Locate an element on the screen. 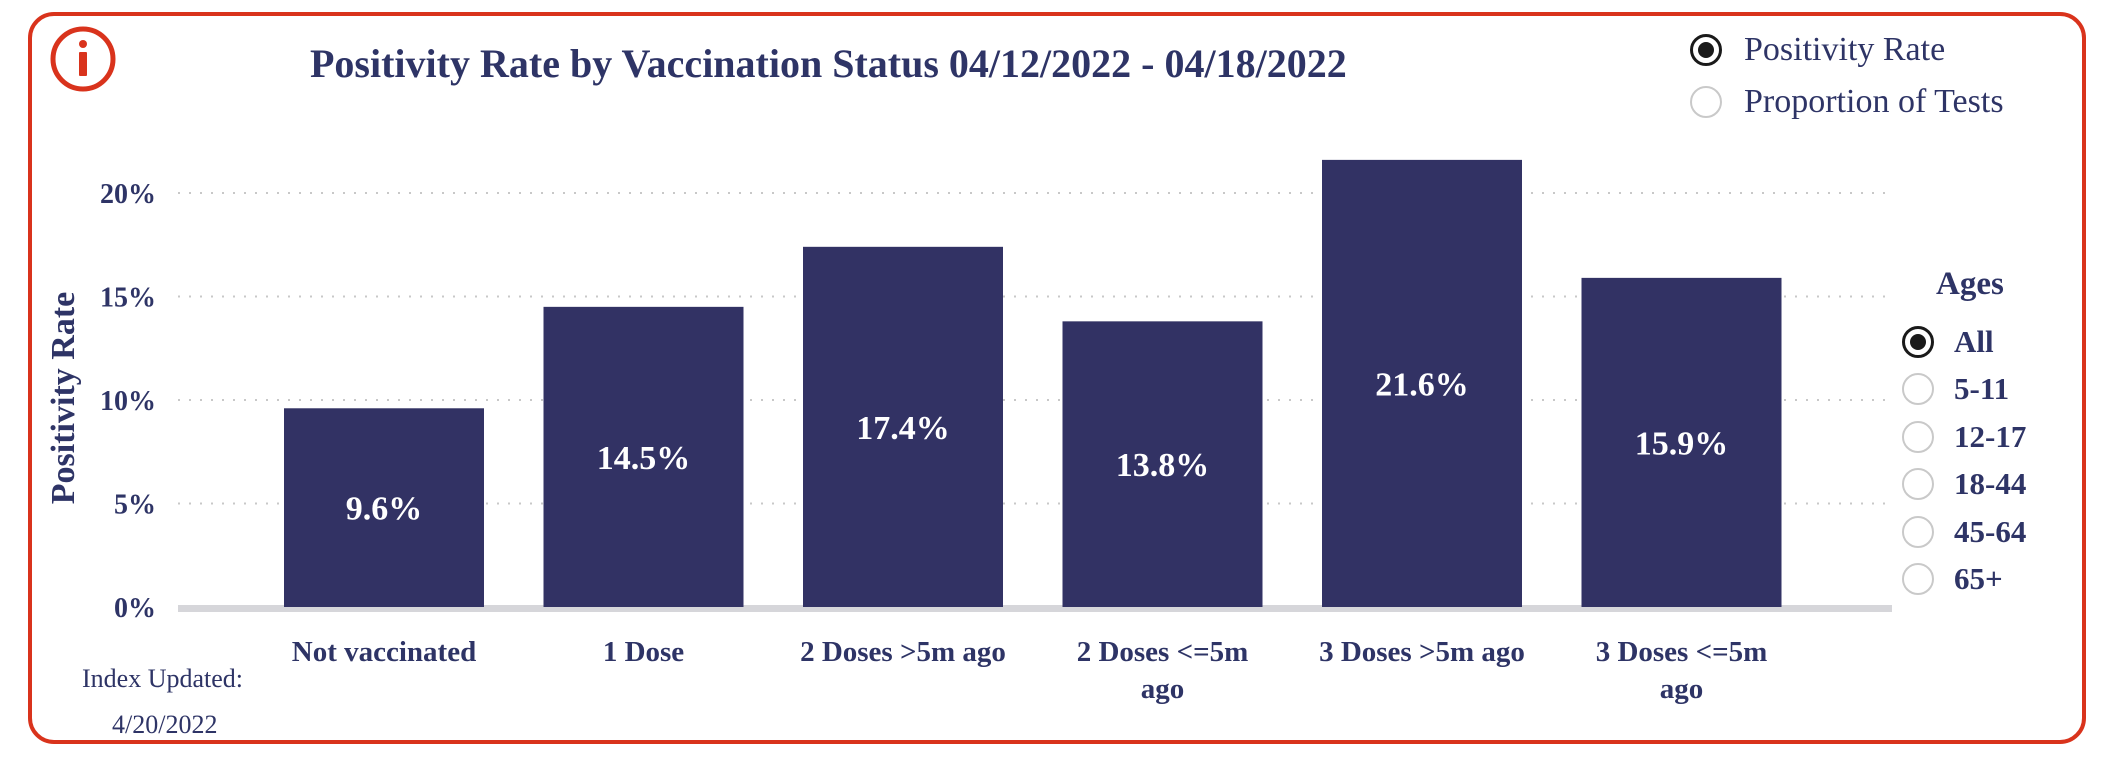 The width and height of the screenshot is (2109, 764). x-tick-label: 1 Dose is located at coordinates (643, 652).